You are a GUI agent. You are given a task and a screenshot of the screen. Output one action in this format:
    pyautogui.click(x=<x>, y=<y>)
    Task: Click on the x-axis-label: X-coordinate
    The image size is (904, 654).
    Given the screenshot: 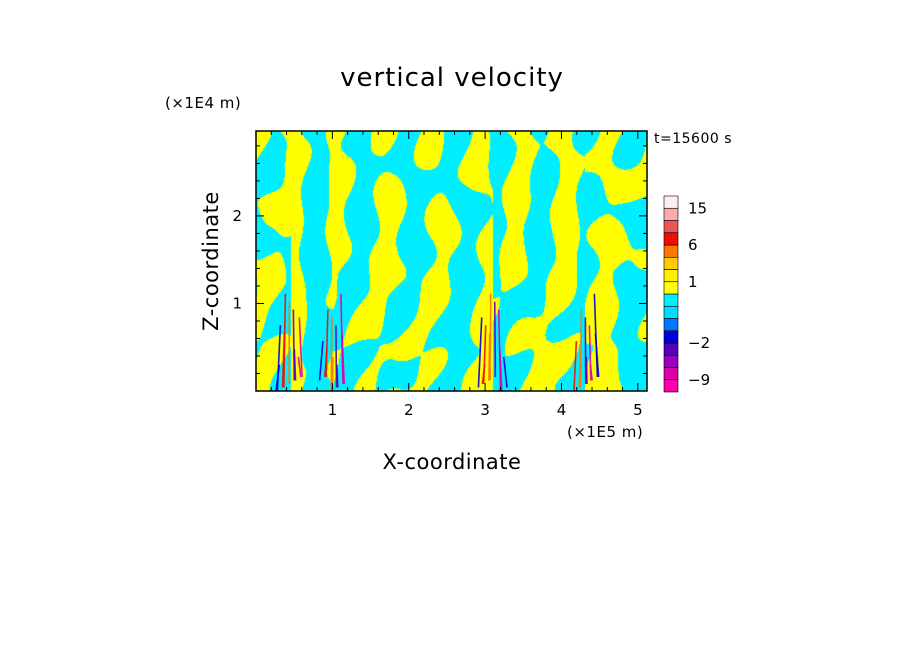 What is the action you would take?
    pyautogui.click(x=452, y=462)
    